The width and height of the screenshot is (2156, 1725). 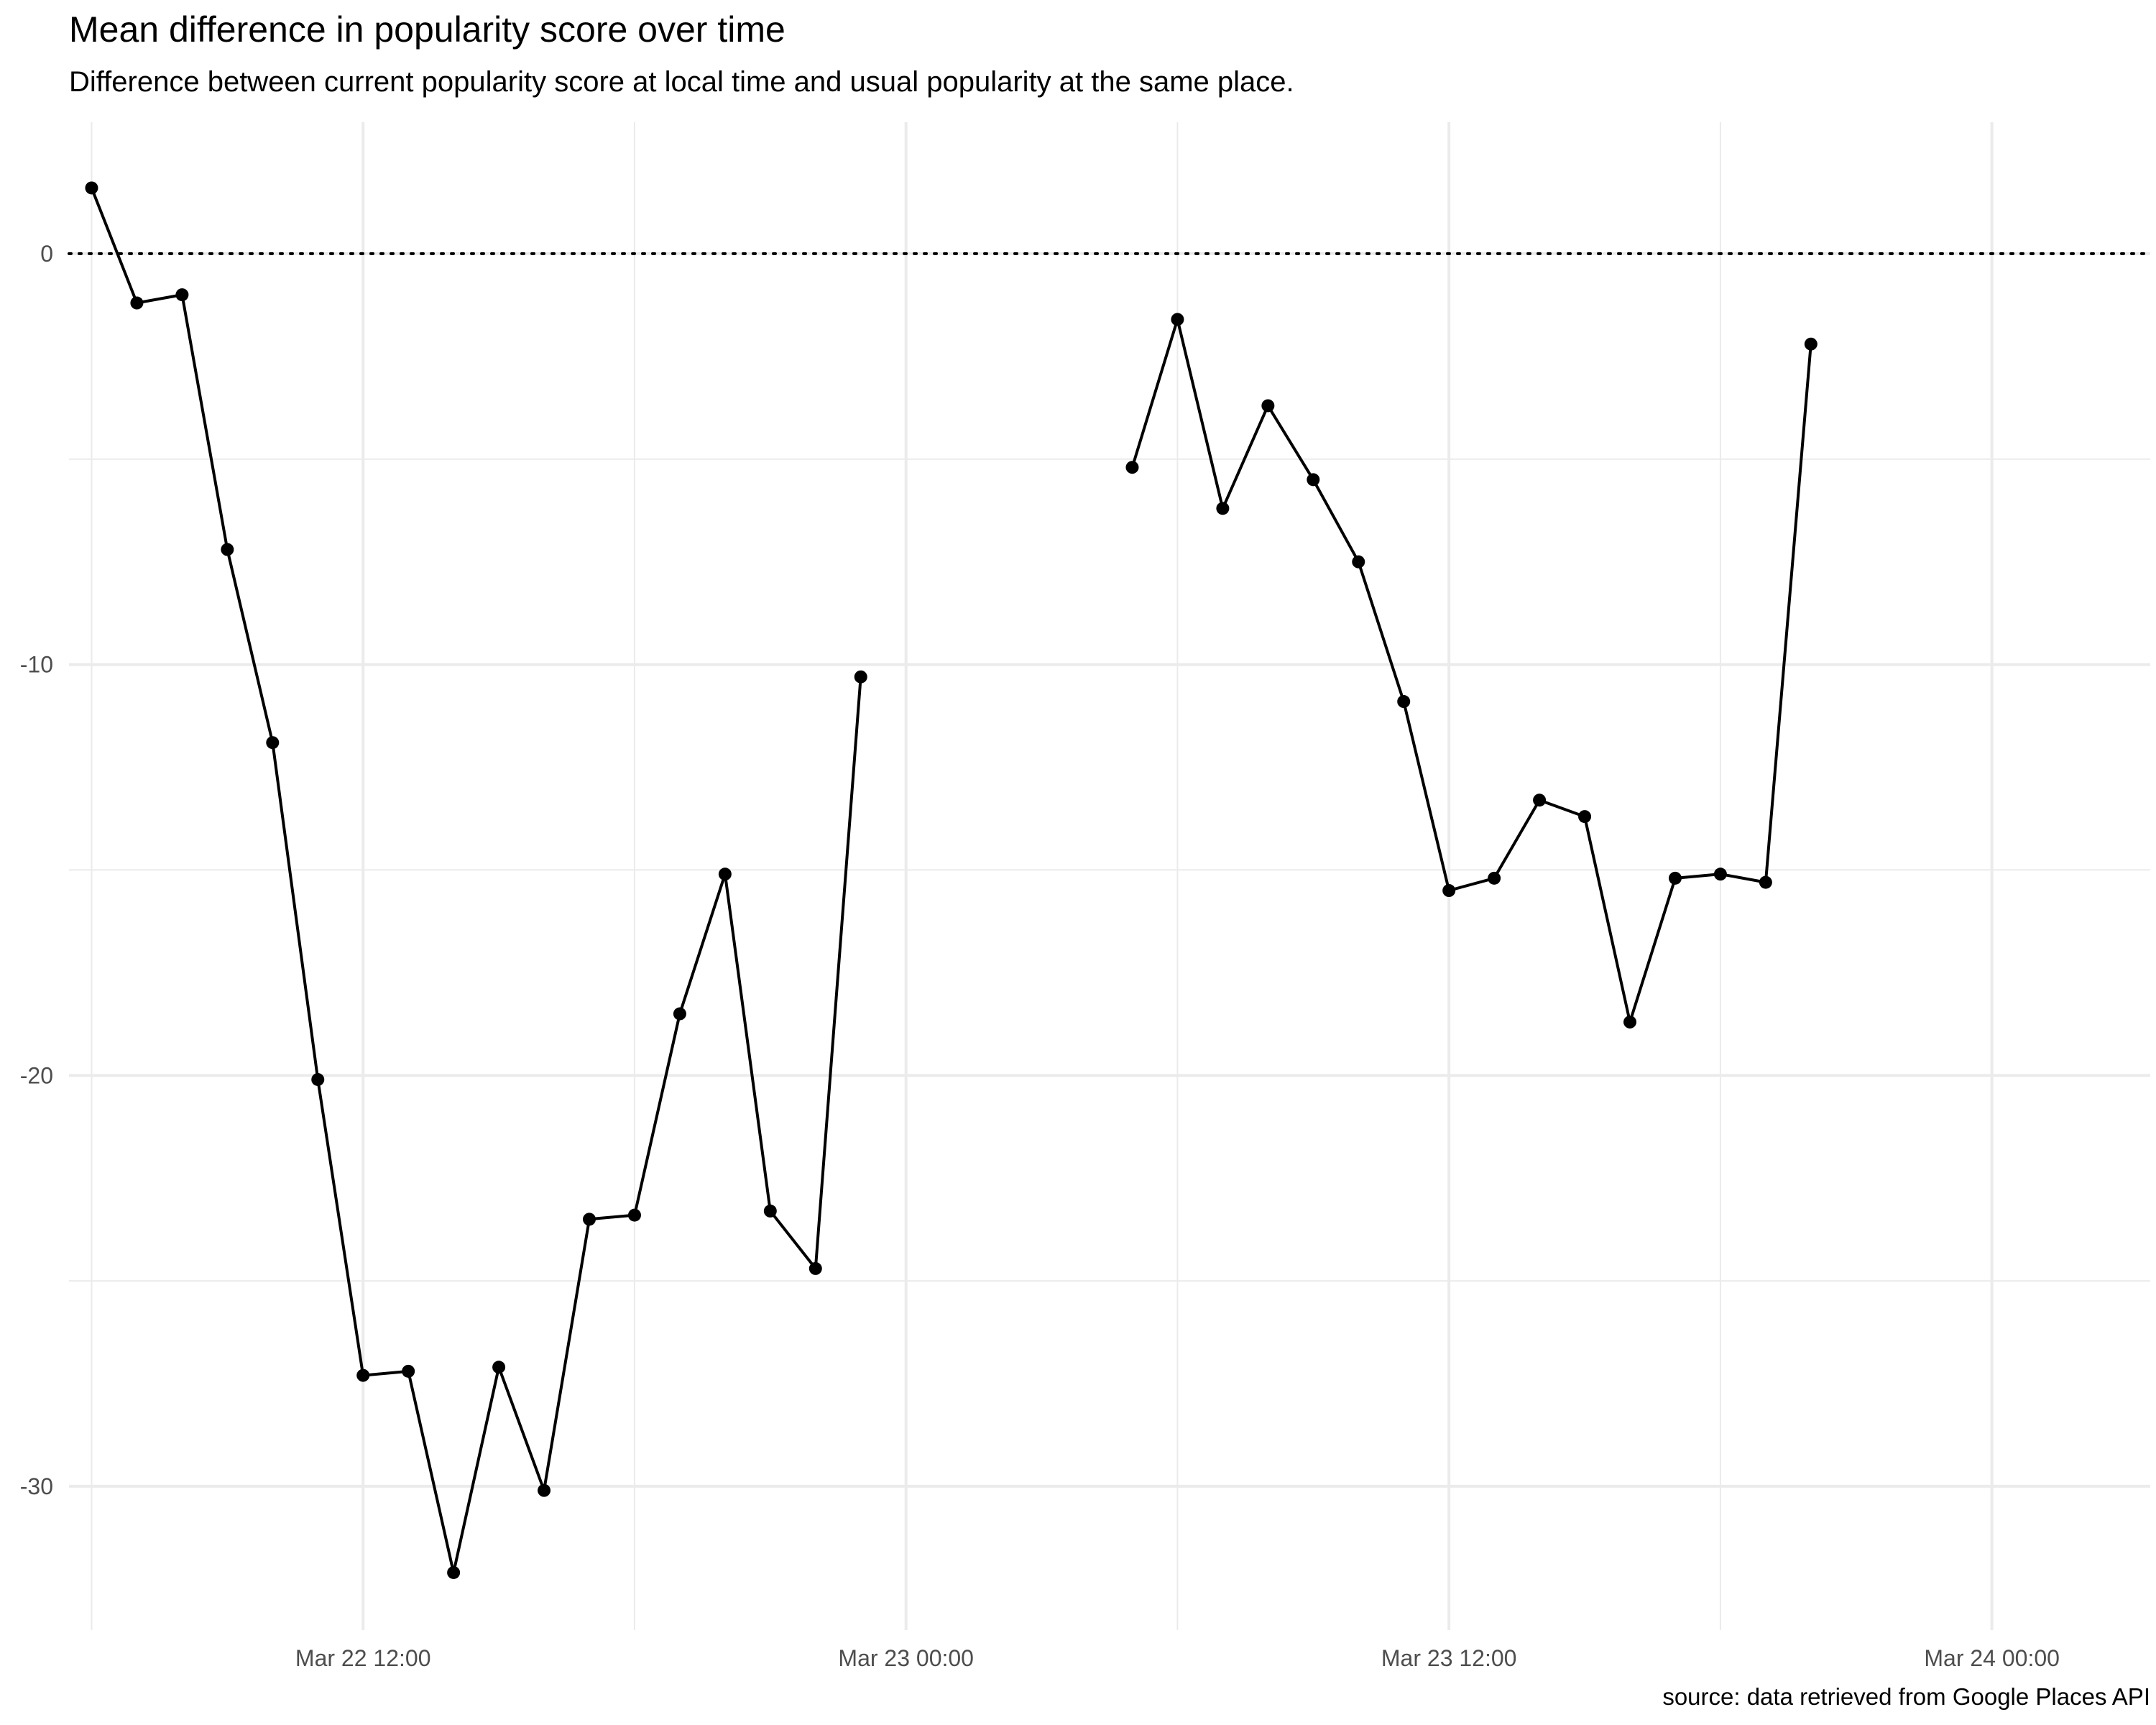 What do you see at coordinates (1992, 1658) in the screenshot?
I see `x-tick-label: Mar 24 00:00` at bounding box center [1992, 1658].